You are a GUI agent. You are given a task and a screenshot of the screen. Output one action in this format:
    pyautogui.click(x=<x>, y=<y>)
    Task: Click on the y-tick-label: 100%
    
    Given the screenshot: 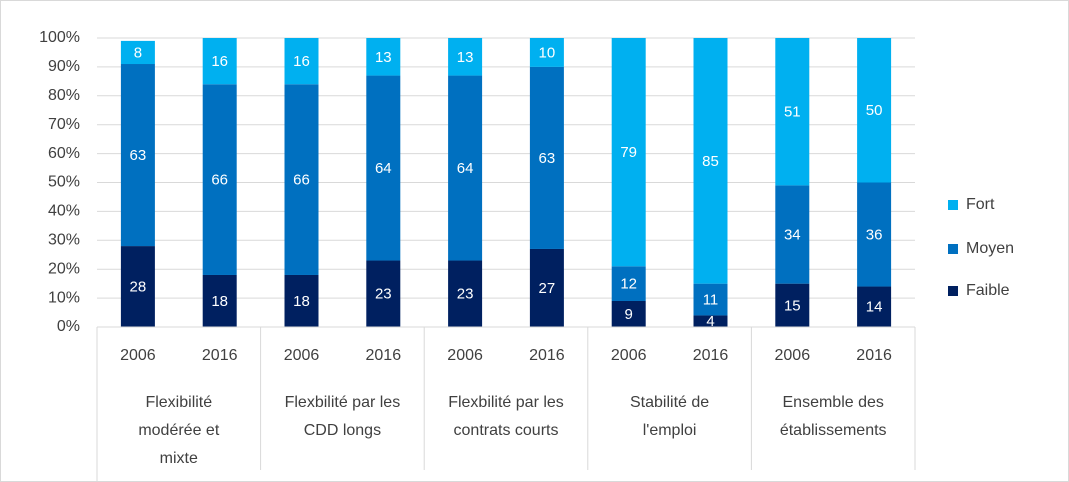 What is the action you would take?
    pyautogui.click(x=59, y=37)
    